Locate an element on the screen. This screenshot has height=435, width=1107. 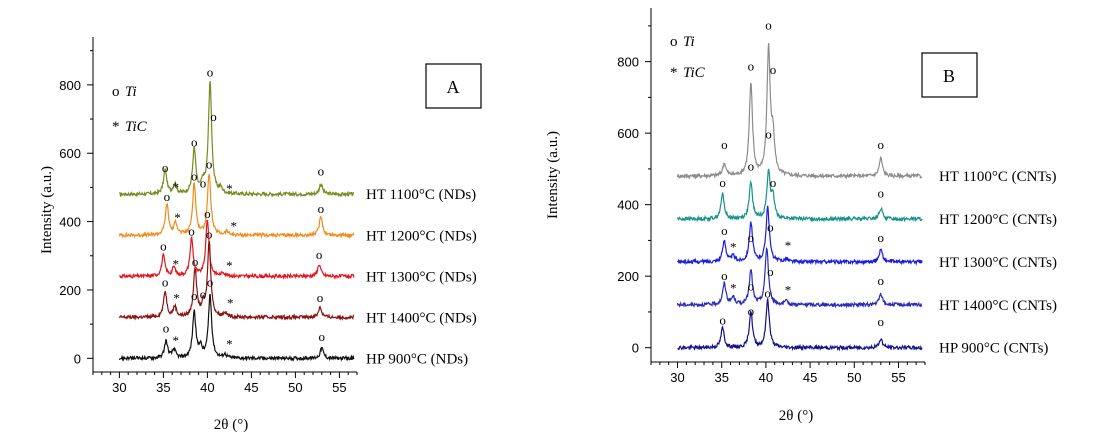
x-tick-label: 30 is located at coordinates (677, 377).